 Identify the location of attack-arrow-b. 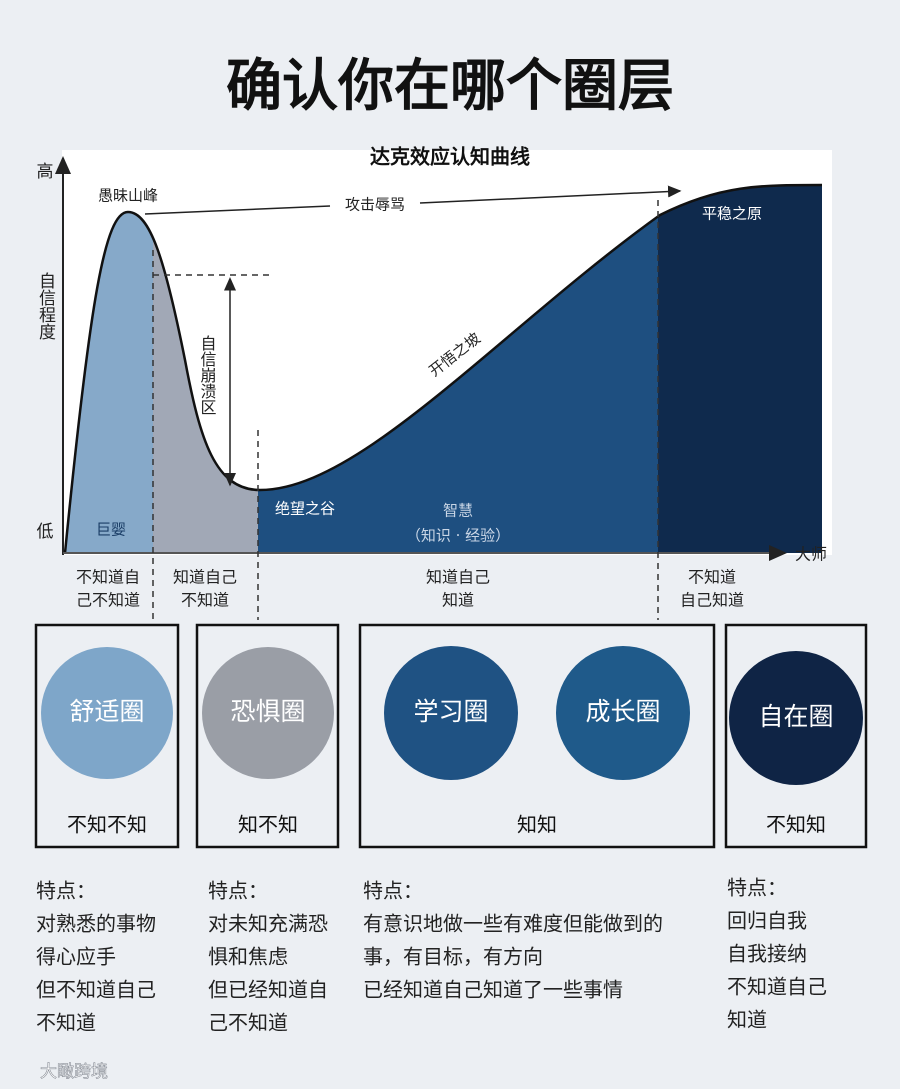
(550, 194).